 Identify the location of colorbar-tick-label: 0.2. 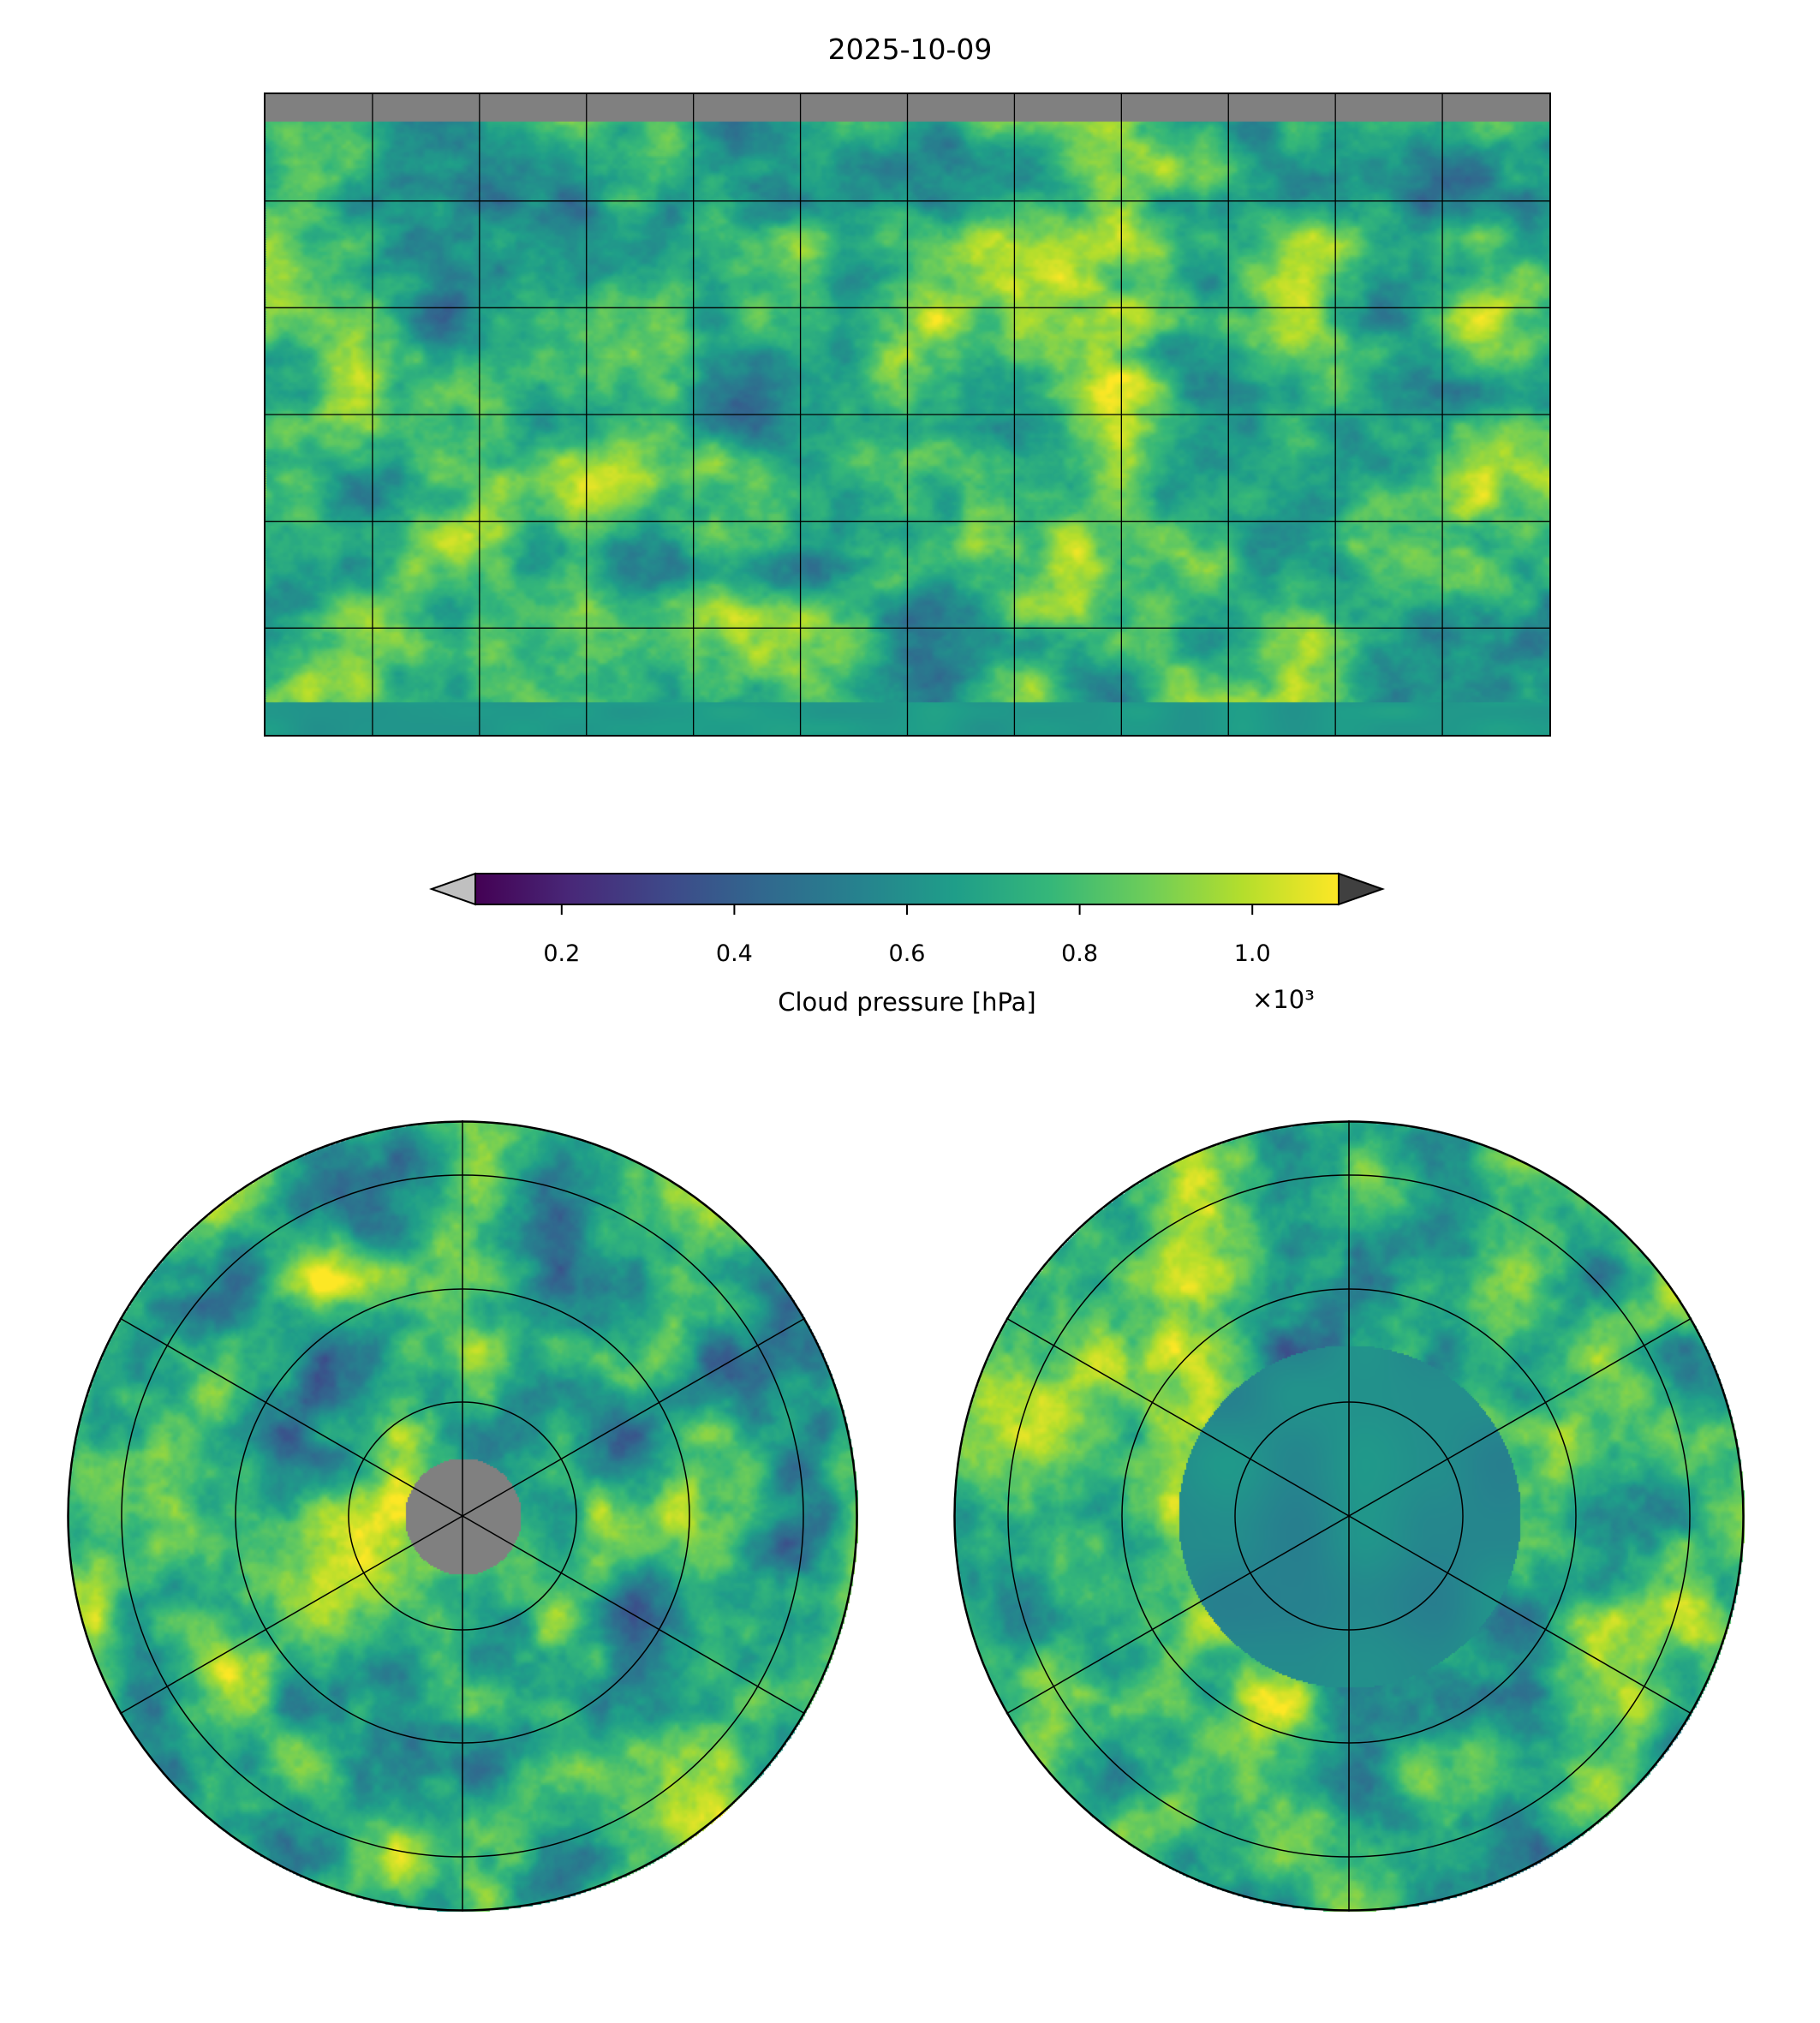
(562, 953).